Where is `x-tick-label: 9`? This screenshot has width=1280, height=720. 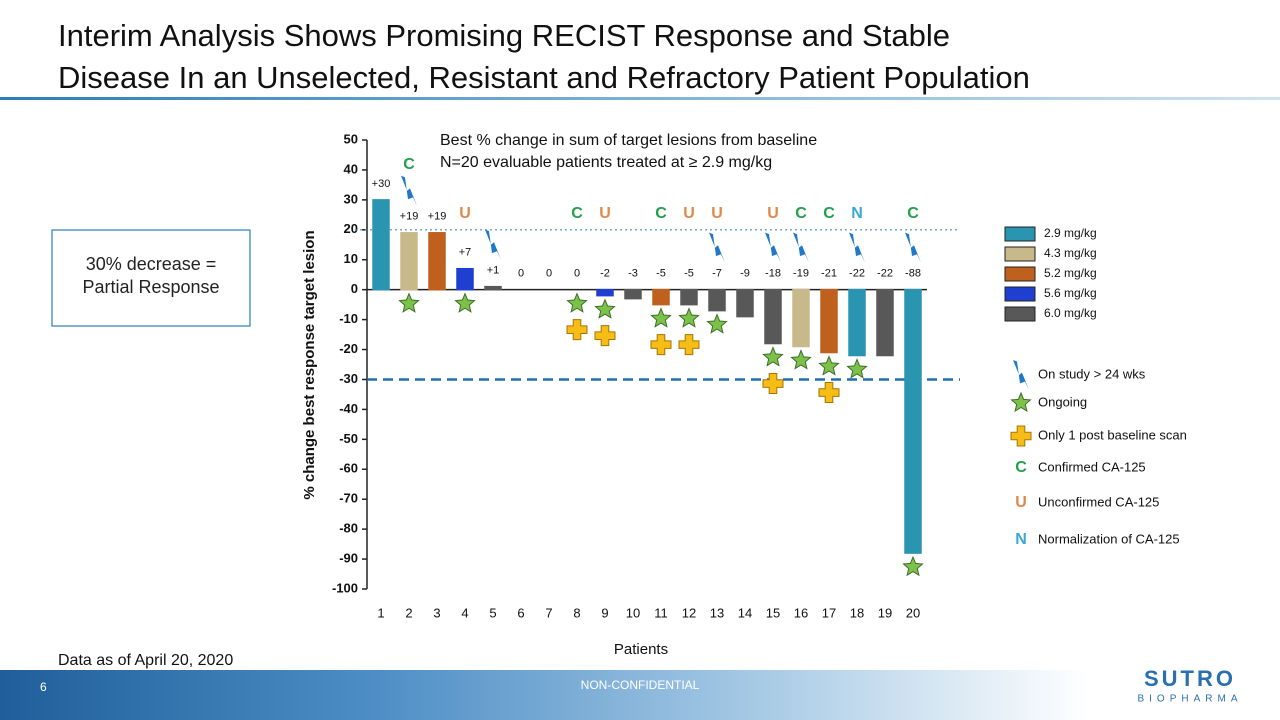 x-tick-label: 9 is located at coordinates (604, 612).